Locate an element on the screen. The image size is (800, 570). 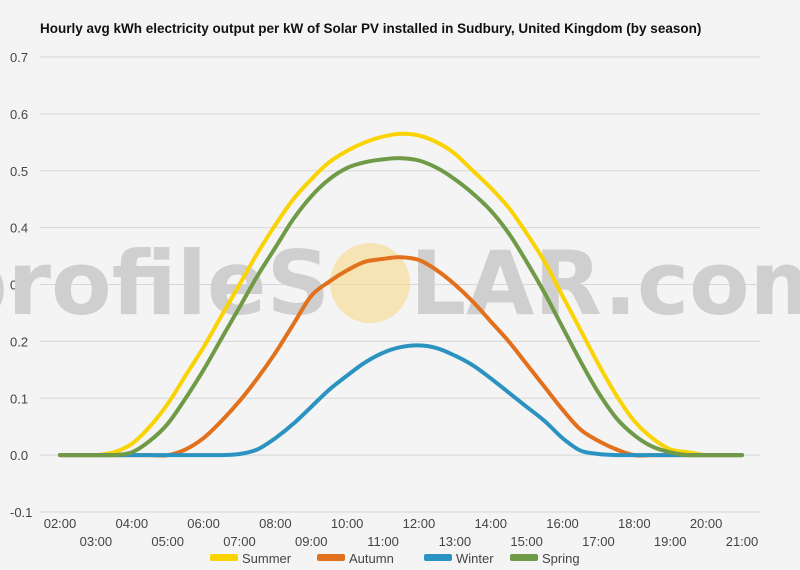
y-tick-label: 0.6 is located at coordinates (19, 114).